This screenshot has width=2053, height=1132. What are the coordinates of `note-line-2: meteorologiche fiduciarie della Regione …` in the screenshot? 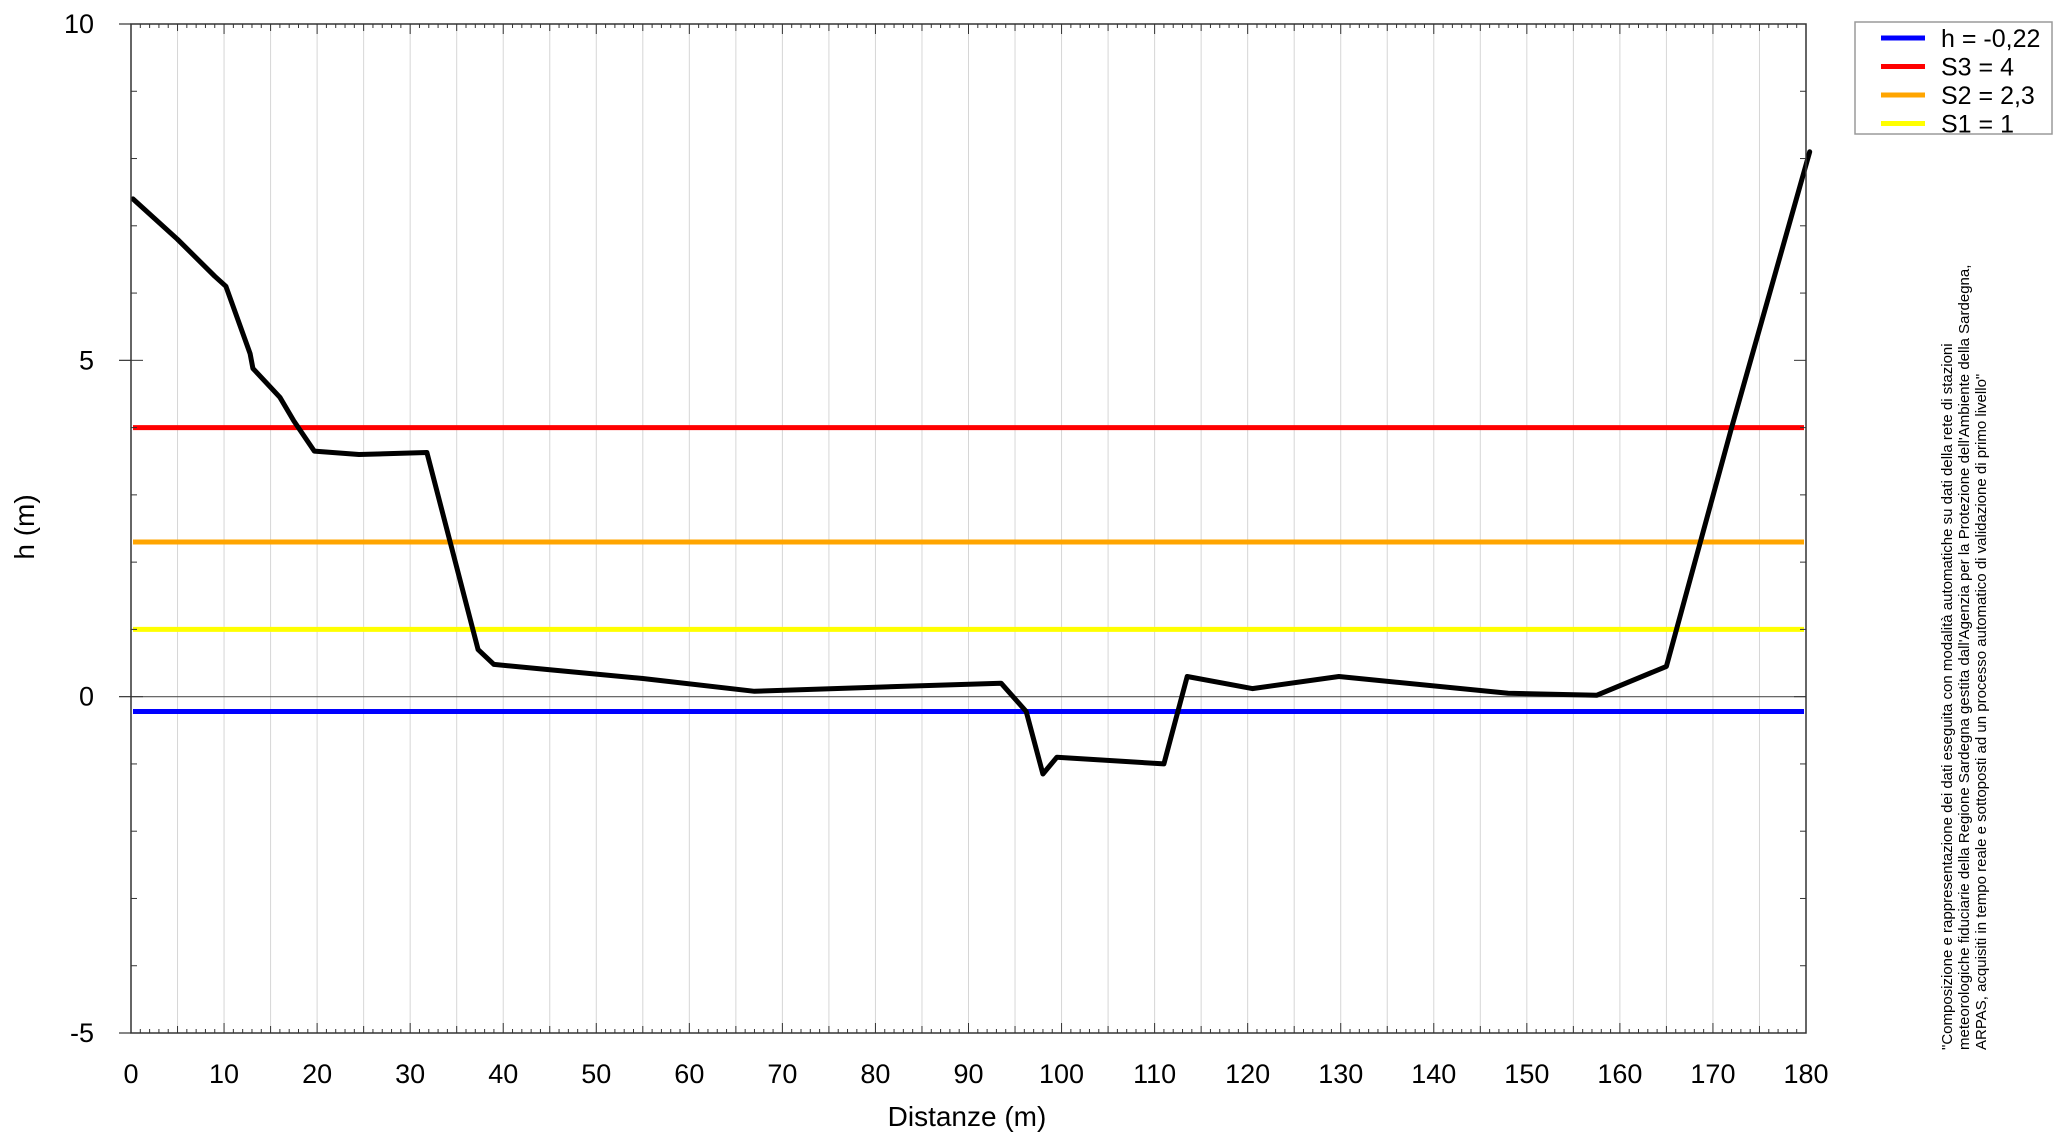 It's located at (1964, 657).